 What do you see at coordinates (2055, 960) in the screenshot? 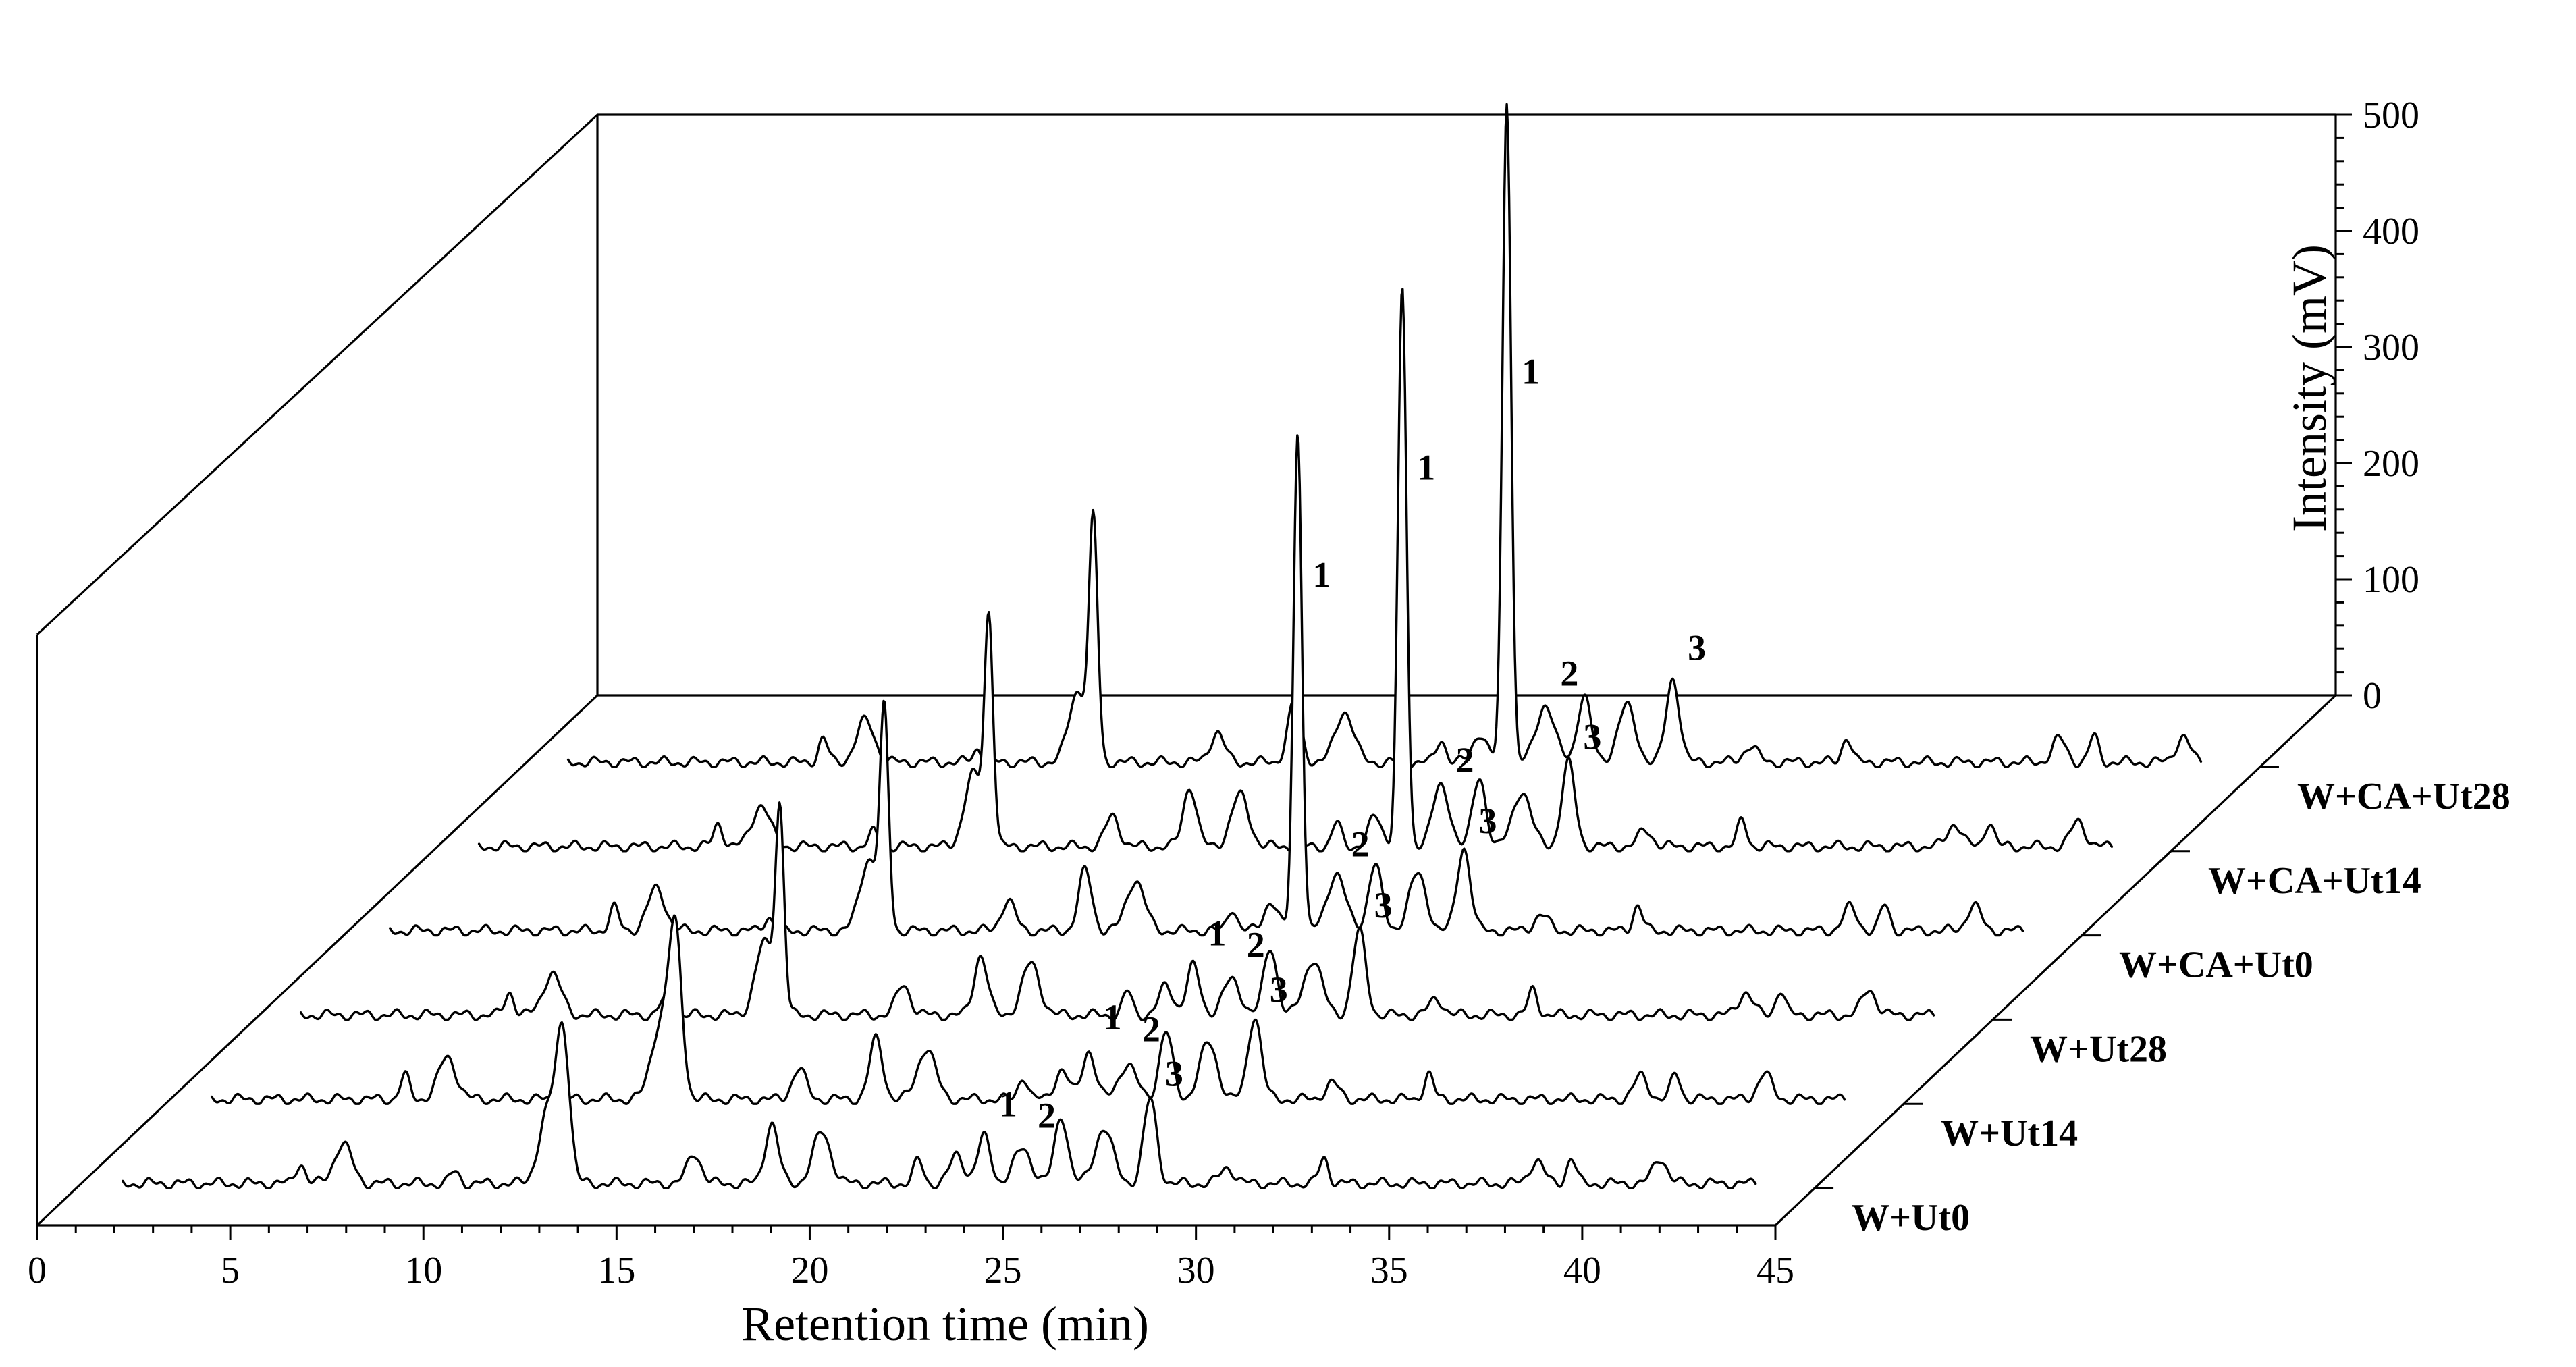
I see `right-floor-edge` at bounding box center [2055, 960].